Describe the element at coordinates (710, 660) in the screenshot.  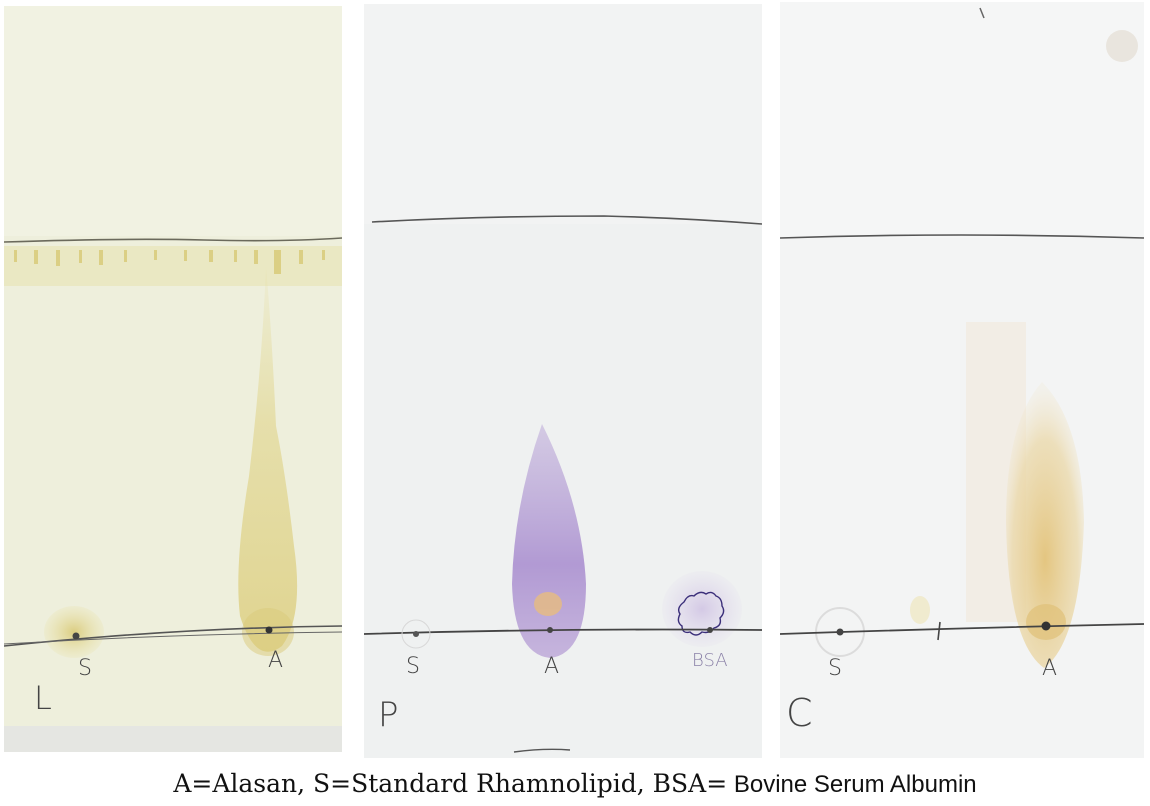
I see `lane-label-bsa: BSA` at that location.